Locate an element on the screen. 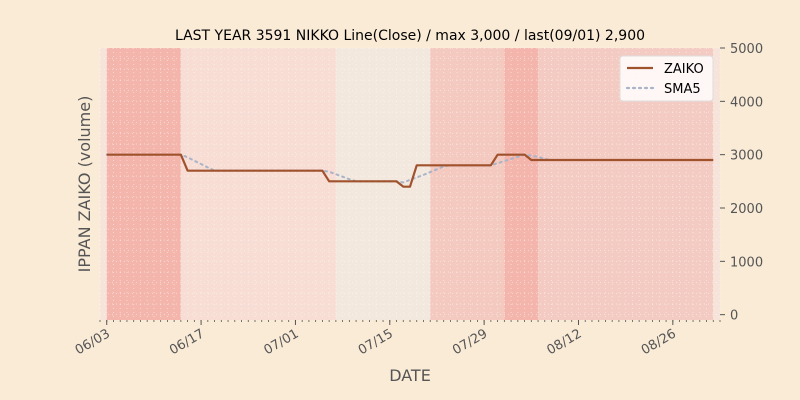 The width and height of the screenshot is (800, 400). y-tick-label: 1000 is located at coordinates (746, 262).